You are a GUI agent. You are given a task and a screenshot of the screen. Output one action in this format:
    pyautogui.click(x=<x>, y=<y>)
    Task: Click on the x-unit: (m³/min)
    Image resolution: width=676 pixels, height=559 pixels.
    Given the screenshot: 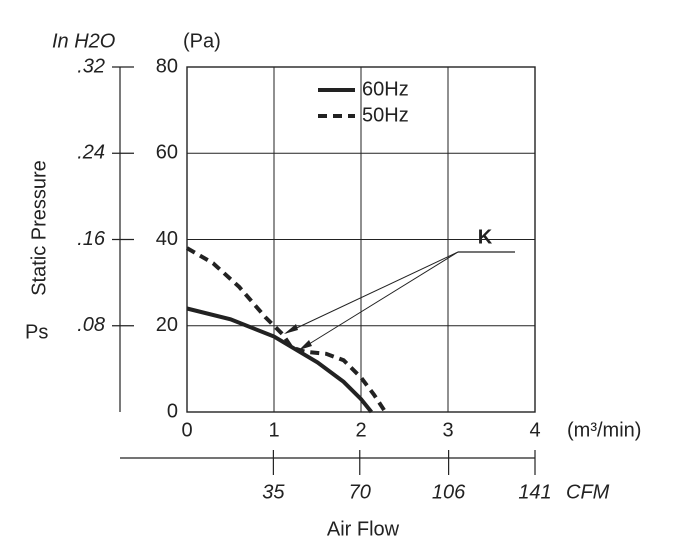 What is the action you would take?
    pyautogui.click(x=604, y=430)
    